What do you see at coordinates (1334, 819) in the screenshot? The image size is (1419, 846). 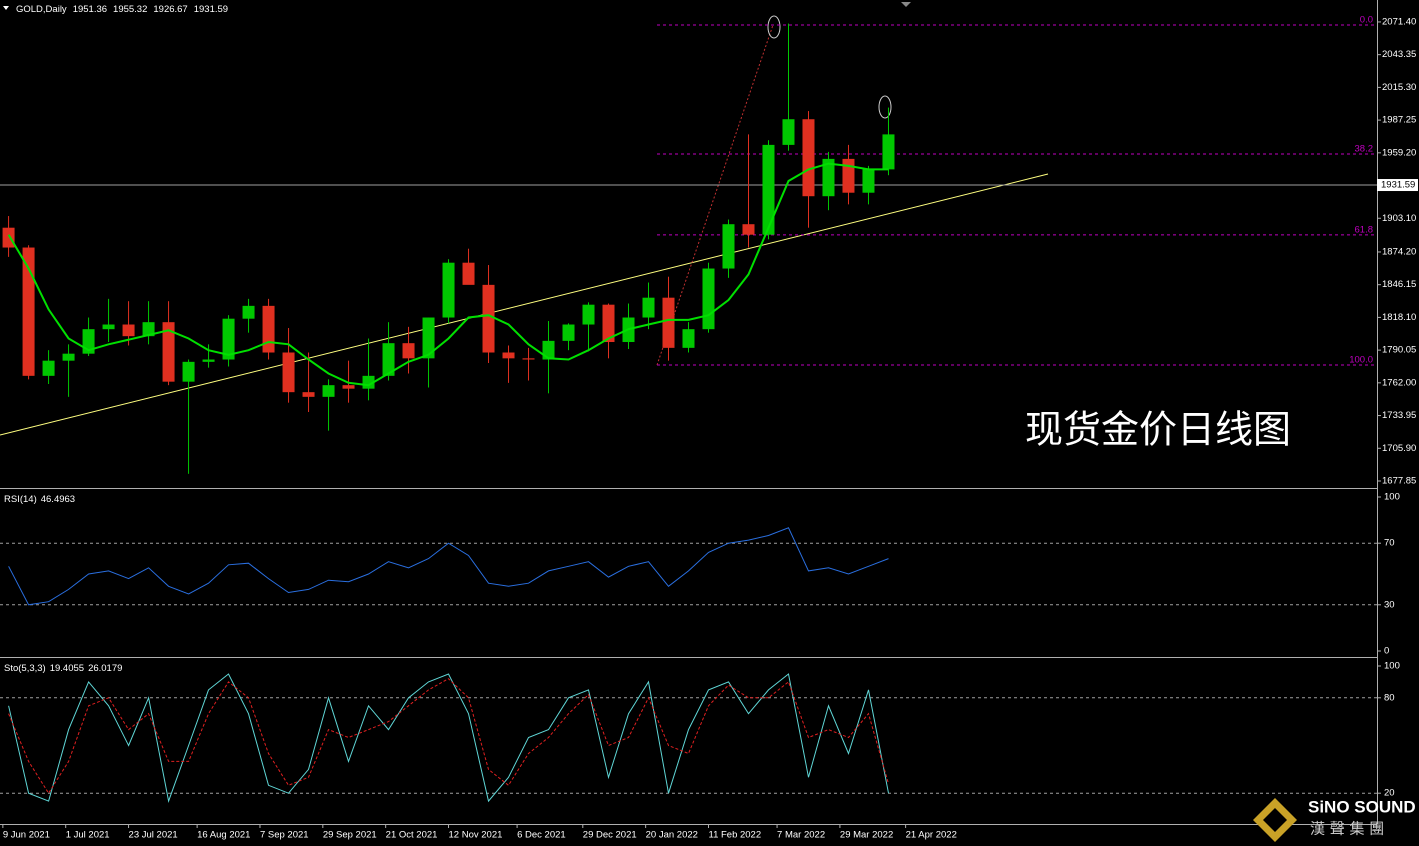 I see `logo: SiNO SOUND 漢 聲 集 團` at bounding box center [1334, 819].